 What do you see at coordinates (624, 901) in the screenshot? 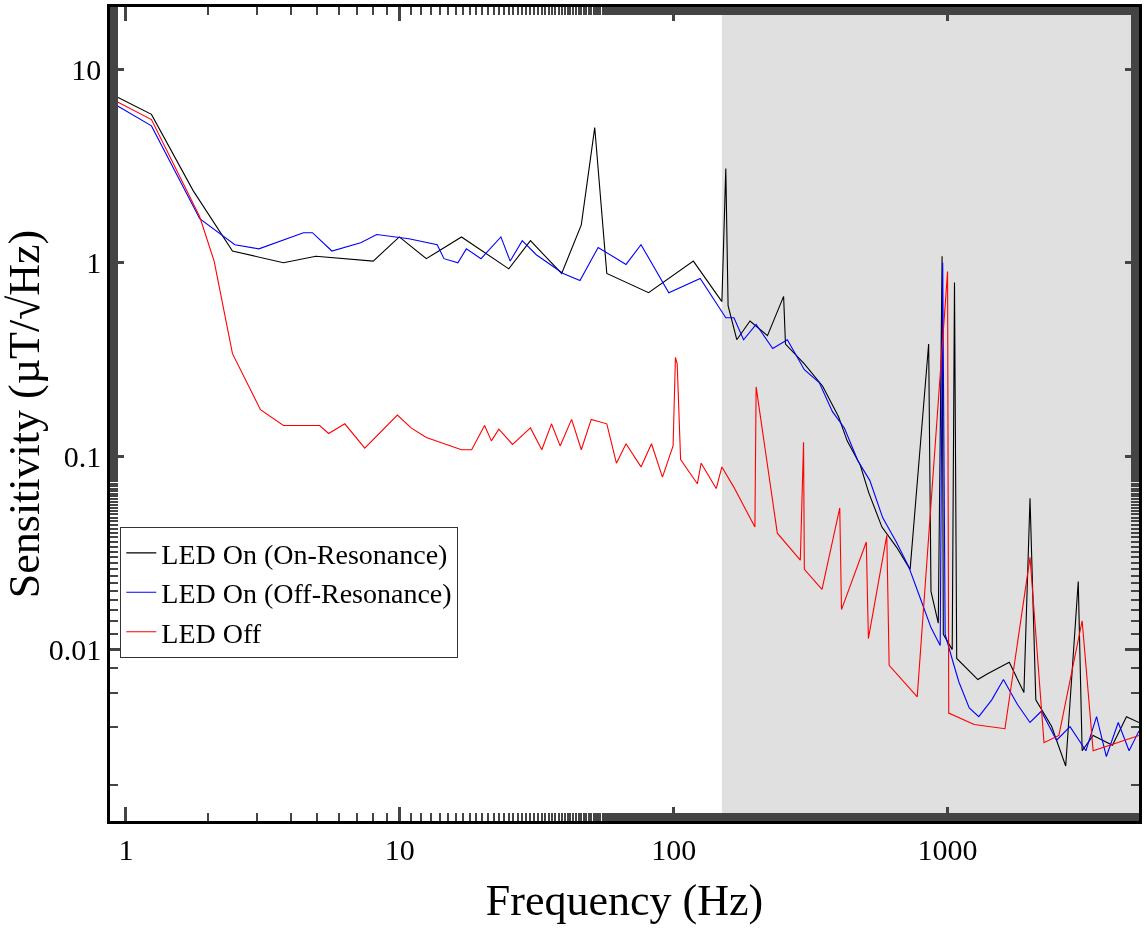
I see `x-axis-title: Frequency (Hz)` at bounding box center [624, 901].